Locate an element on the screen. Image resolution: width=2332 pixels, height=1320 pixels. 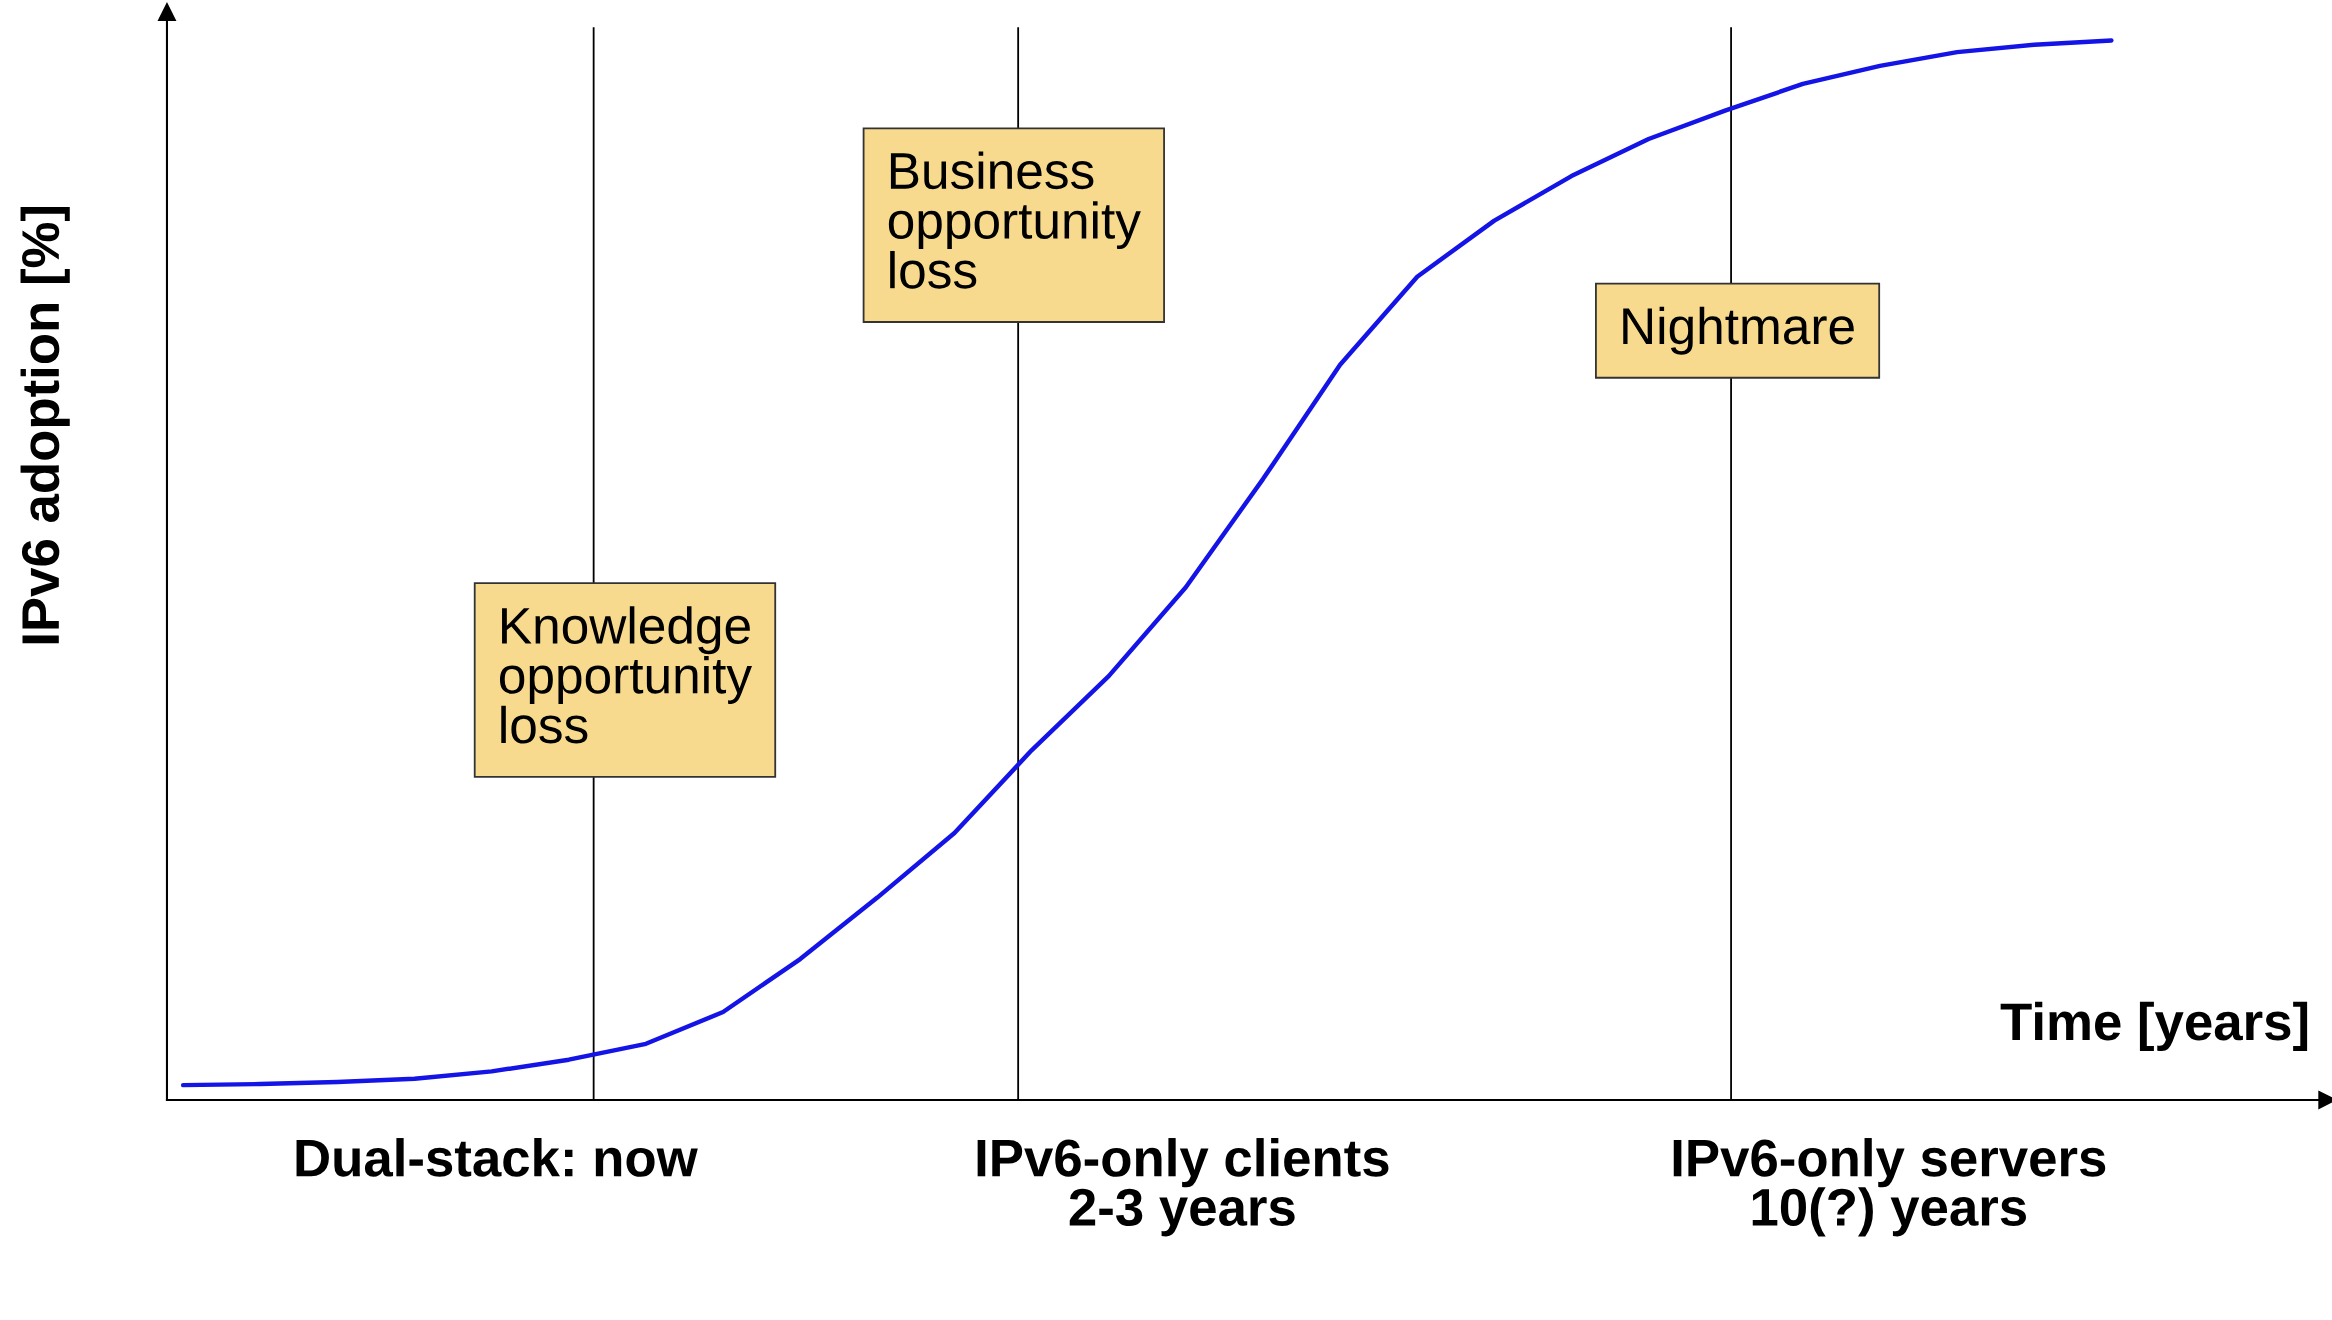
annotation: Nightmare is located at coordinates (1738, 330).